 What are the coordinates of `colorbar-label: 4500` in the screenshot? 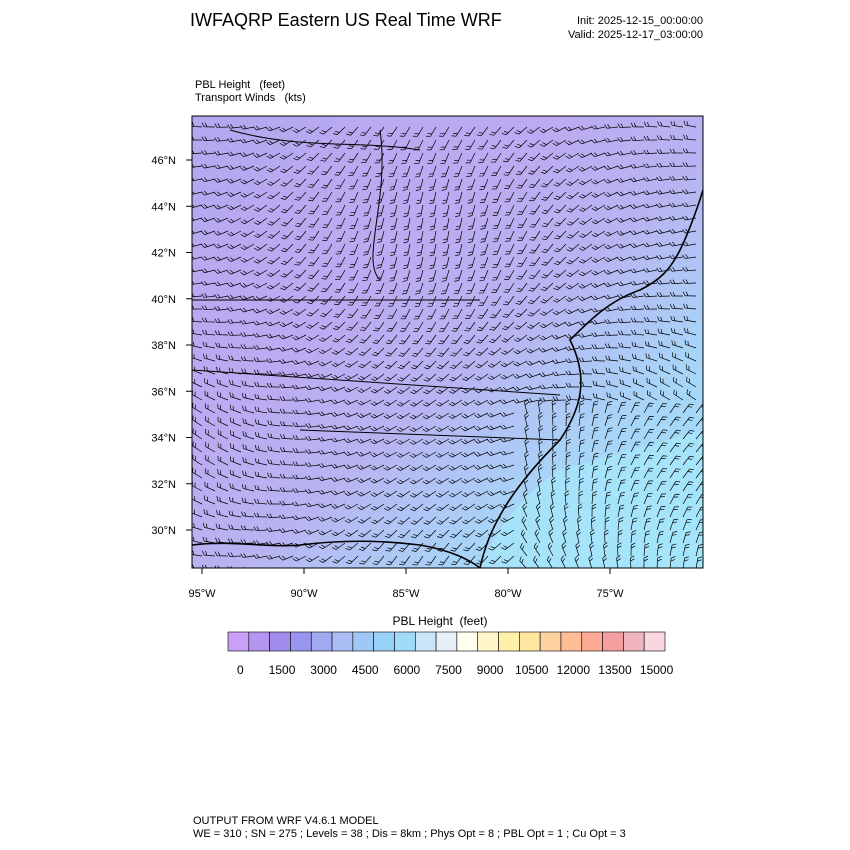 It's located at (365, 670).